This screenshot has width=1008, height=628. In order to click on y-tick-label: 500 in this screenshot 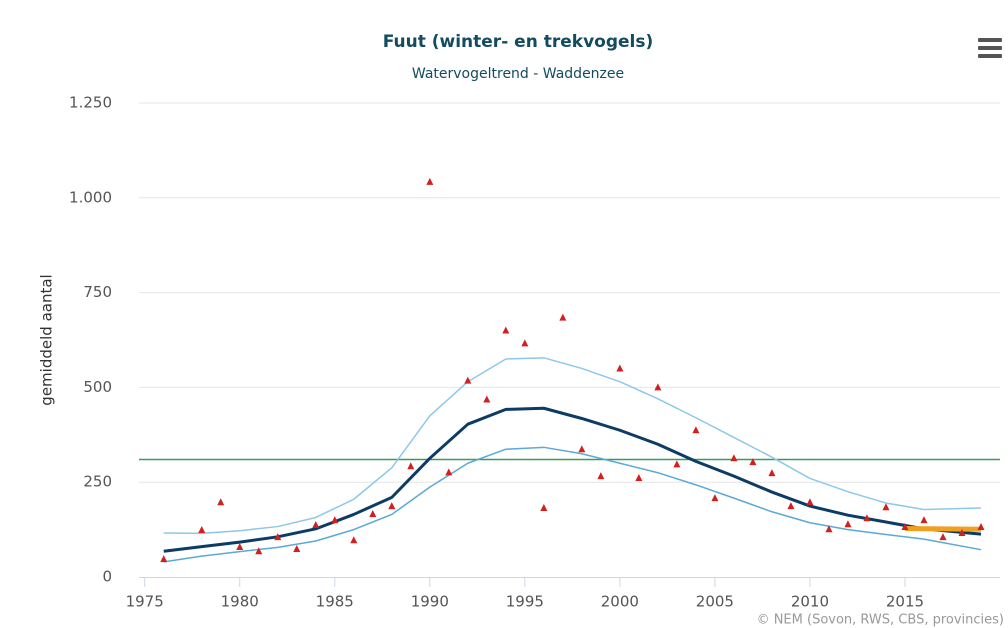, I will do `click(97, 387)`.